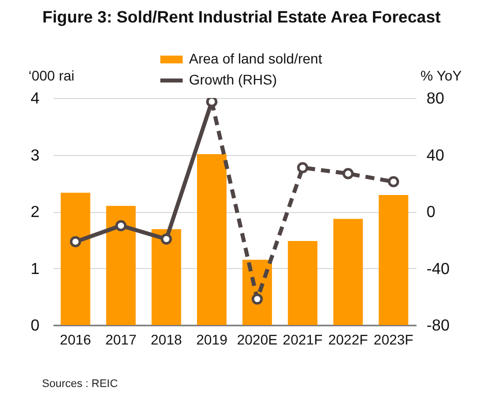 Image resolution: width=482 pixels, height=404 pixels. I want to click on x-tick-label: 2020E, so click(257, 340).